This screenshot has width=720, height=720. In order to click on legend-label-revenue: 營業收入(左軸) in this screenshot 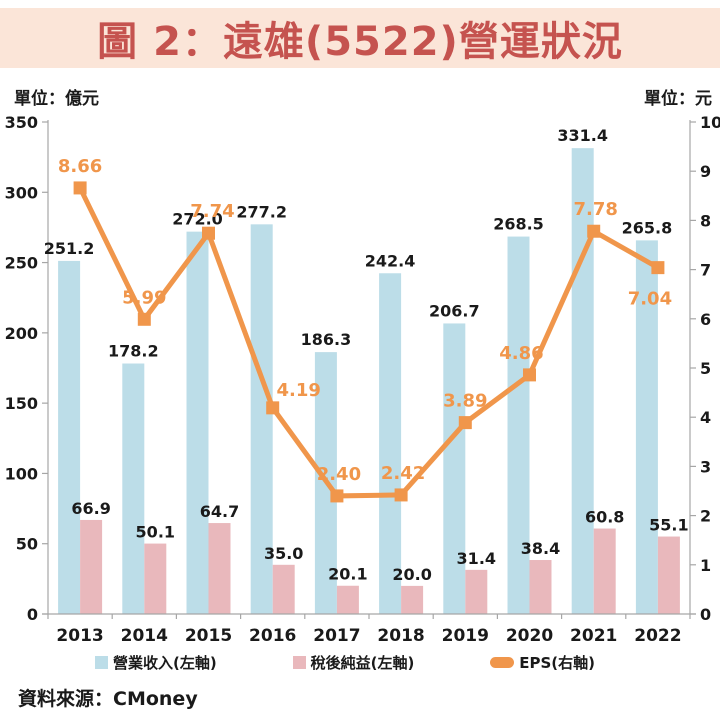, I will do `click(165, 662)`.